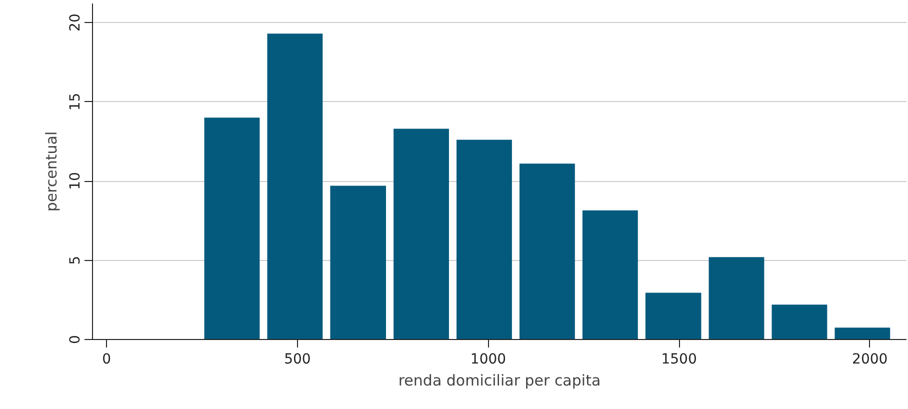  What do you see at coordinates (51, 171) in the screenshot?
I see `y-axis-title: percentual` at bounding box center [51, 171].